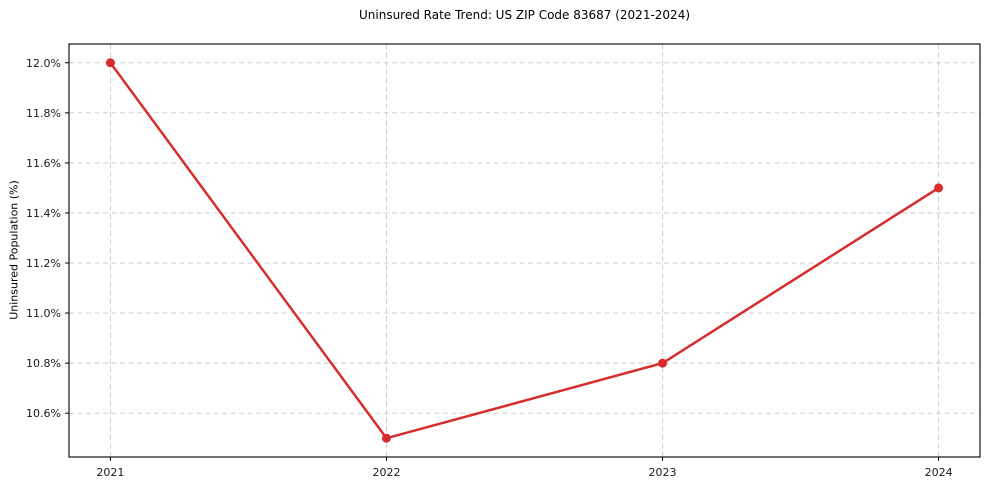  What do you see at coordinates (43, 213) in the screenshot?
I see `y-tick-label: 11.4%` at bounding box center [43, 213].